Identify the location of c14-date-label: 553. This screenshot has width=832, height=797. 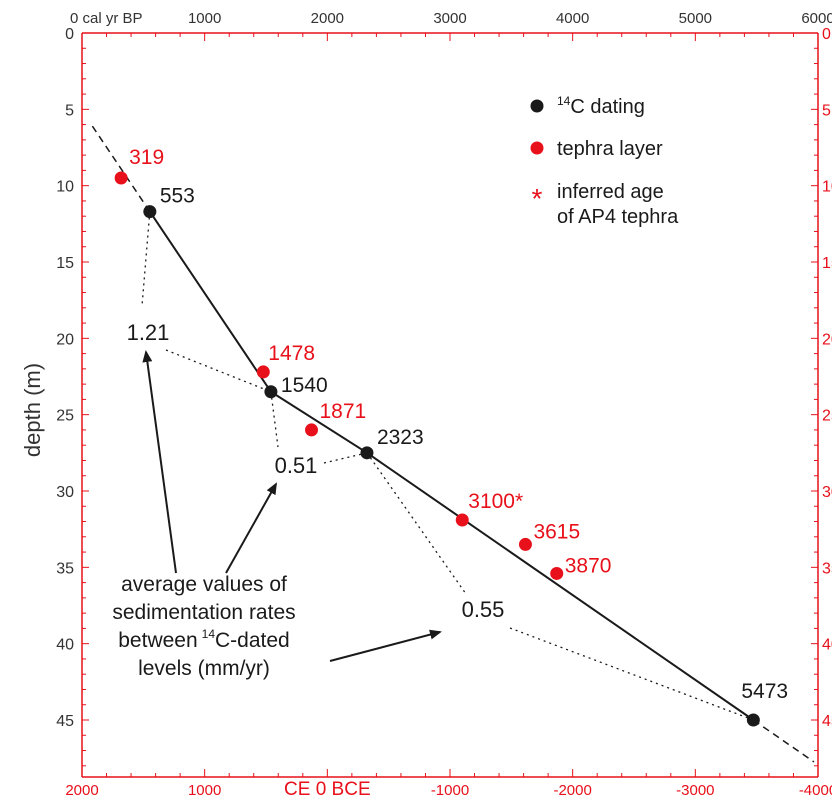
(177, 196).